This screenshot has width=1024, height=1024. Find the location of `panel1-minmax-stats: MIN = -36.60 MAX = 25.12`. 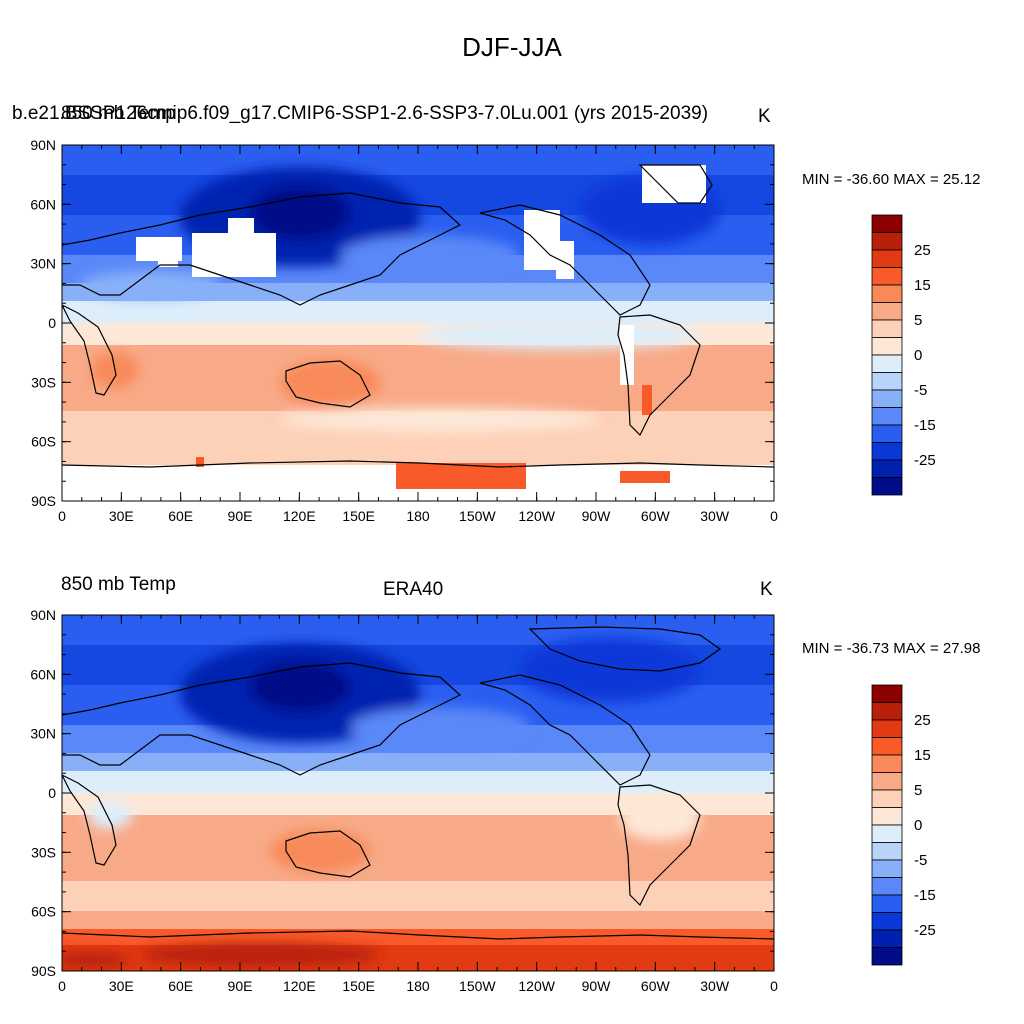

panel1-minmax-stats: MIN = -36.60 MAX = 25.12 is located at coordinates (891, 179).